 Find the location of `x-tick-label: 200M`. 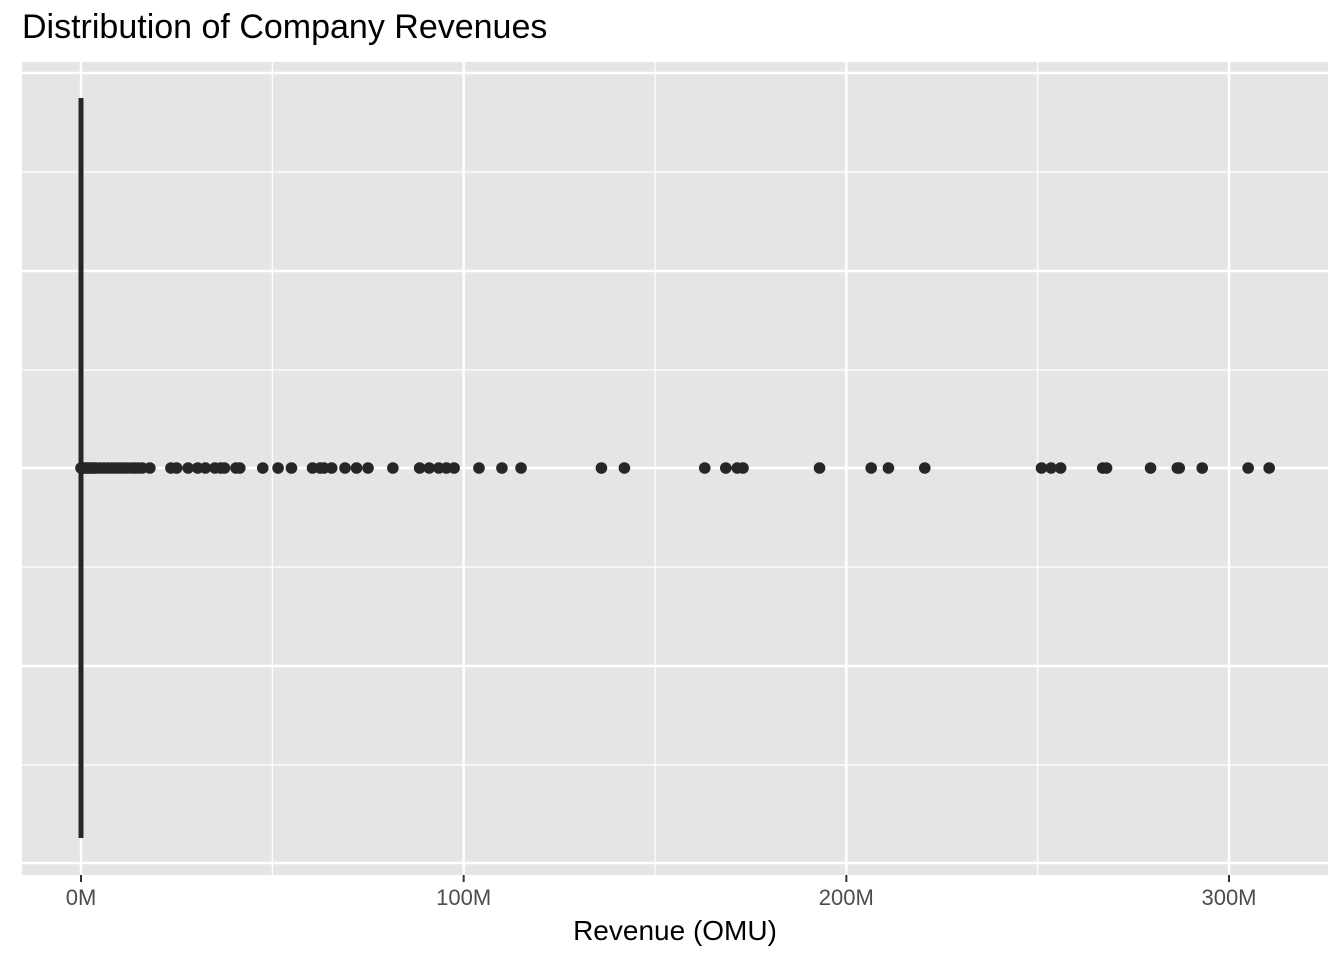

x-tick-label: 200M is located at coordinates (846, 897).